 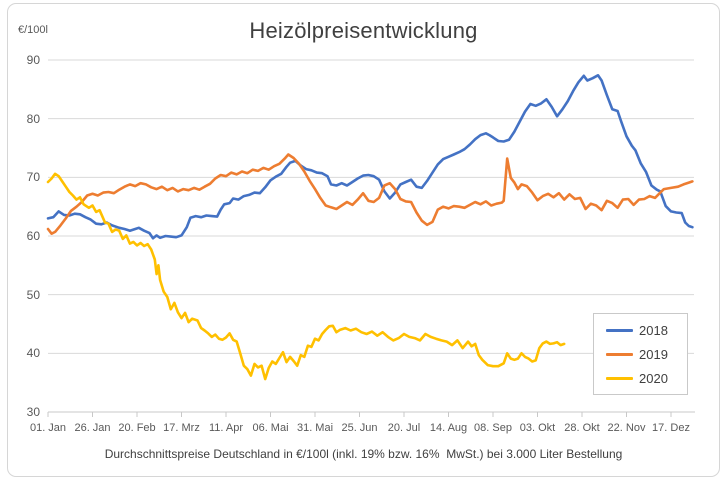 I want to click on x-tick-label-20-Feb: 20. Feb, so click(x=137, y=428).